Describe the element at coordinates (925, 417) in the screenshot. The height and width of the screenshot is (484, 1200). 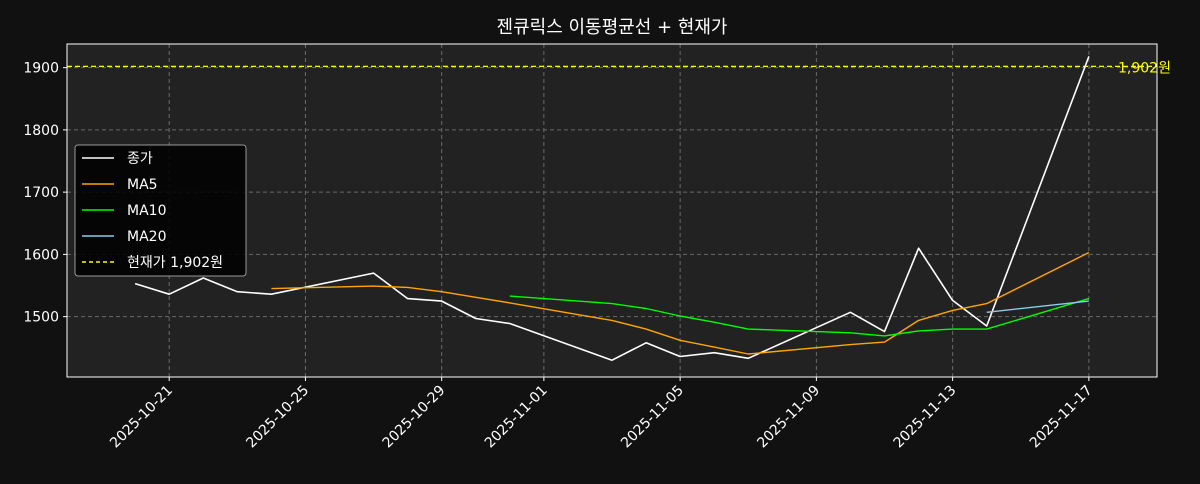
I see `x-tick-label: 2025-11-13` at that location.